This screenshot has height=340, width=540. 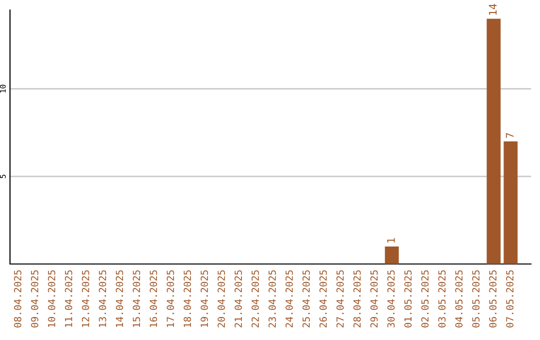 I want to click on x-tick-label: 26.04.2025, so click(x=323, y=299).